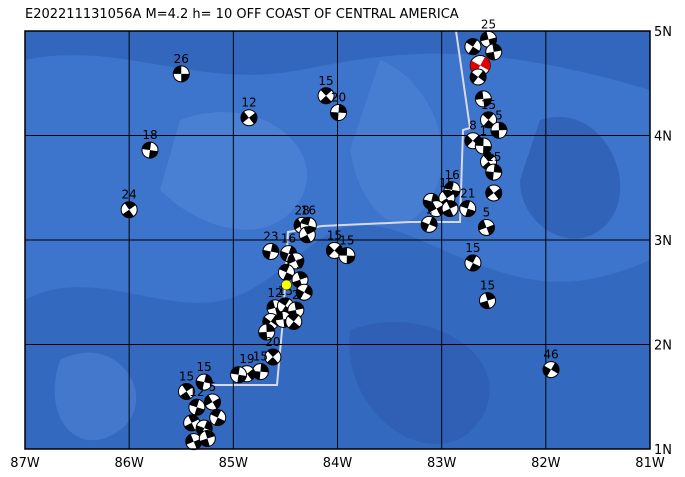  Describe the element at coordinates (467, 194) in the screenshot. I see `depth-label: 21` at that location.